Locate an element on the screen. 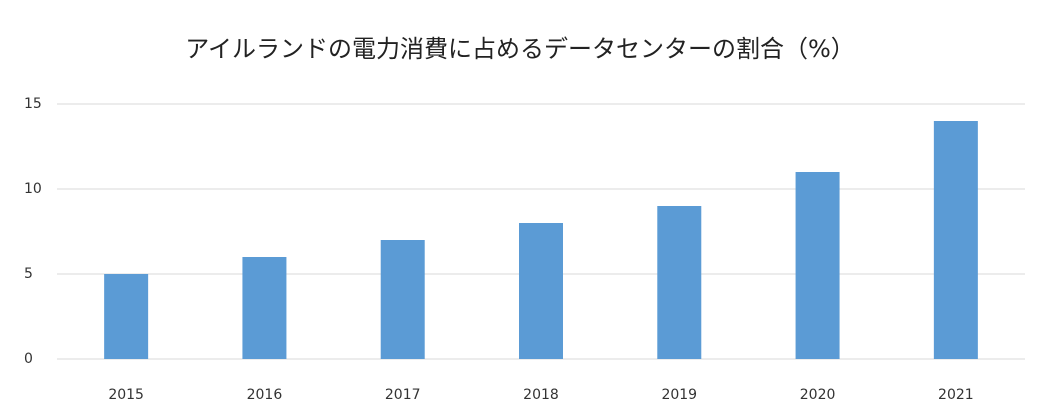 The width and height of the screenshot is (1048, 420). x-tick-label: 2019 is located at coordinates (679, 395).